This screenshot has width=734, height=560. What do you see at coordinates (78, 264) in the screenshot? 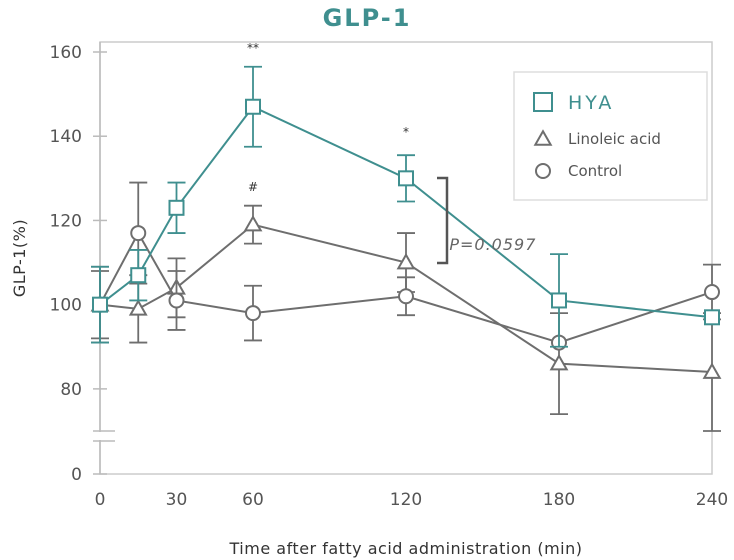
I see `y-tick-labels: 0 80 100 120 140 160` at bounding box center [78, 264].